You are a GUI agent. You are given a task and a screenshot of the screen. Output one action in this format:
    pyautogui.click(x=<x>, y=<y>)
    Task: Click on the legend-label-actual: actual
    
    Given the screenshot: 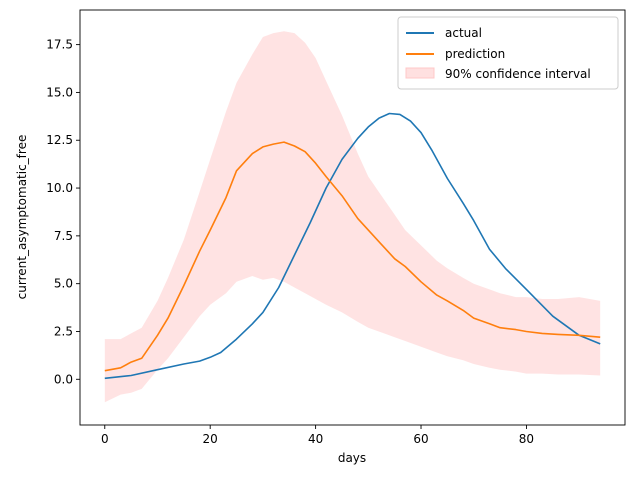 What is the action you would take?
    pyautogui.click(x=463, y=33)
    